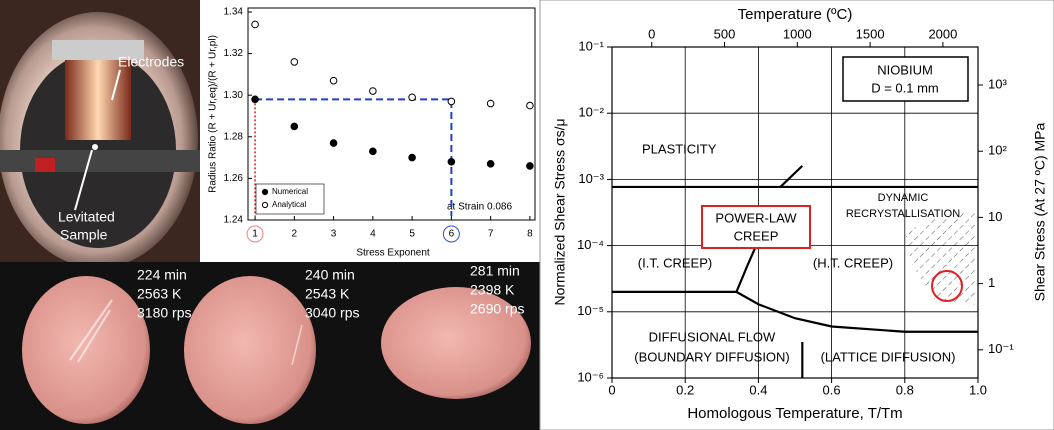 This screenshot has height=430, width=1054. I want to click on x2-tick-label: 2000, so click(942, 33).